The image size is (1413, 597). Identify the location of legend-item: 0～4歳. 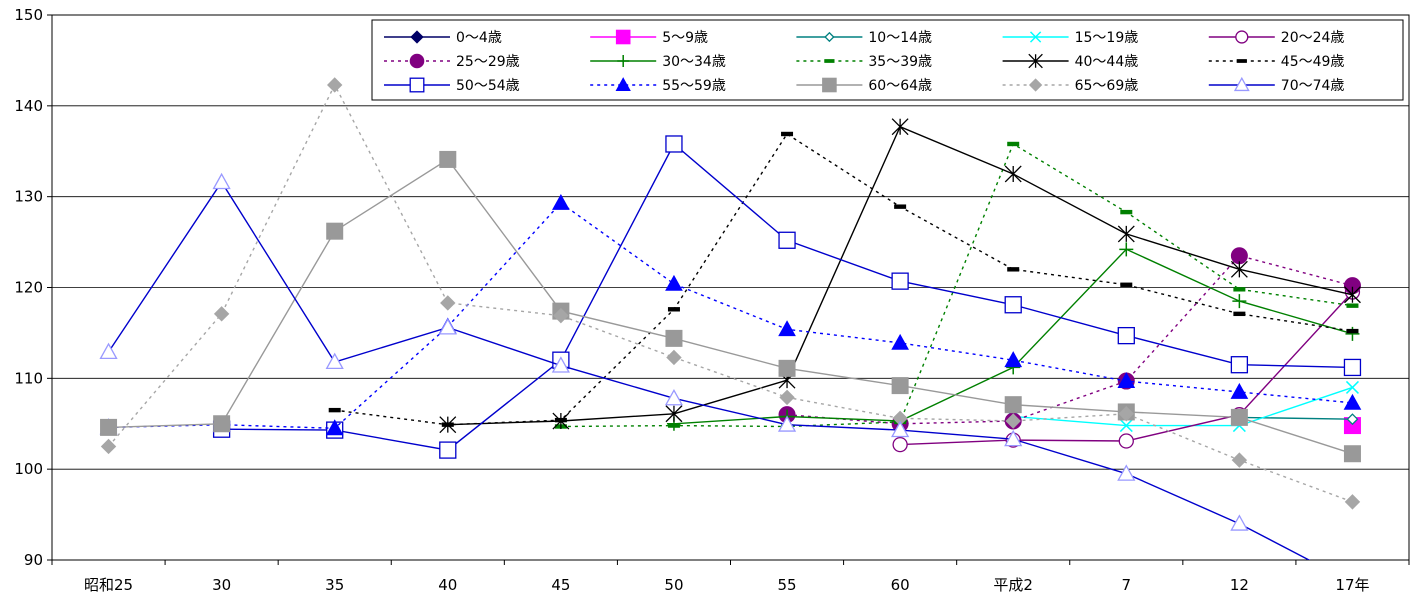
(443, 38).